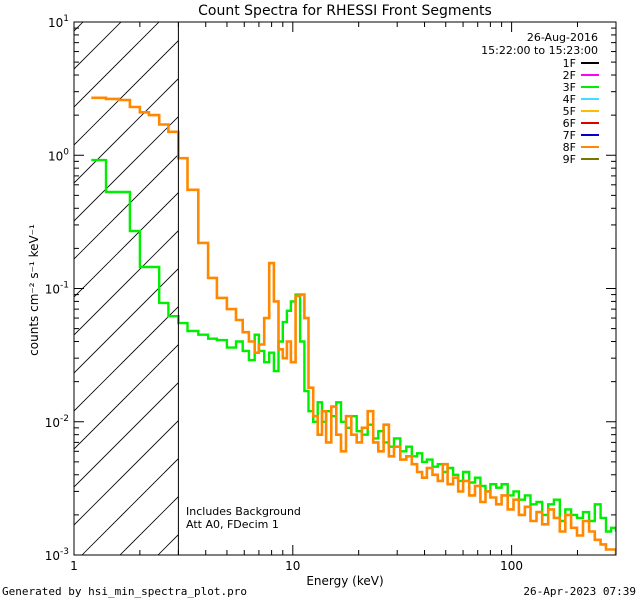 The image size is (640, 600). Describe the element at coordinates (345, 11) in the screenshot. I see `chart-title: Count Spectra for RHESSI Front Segments` at that location.